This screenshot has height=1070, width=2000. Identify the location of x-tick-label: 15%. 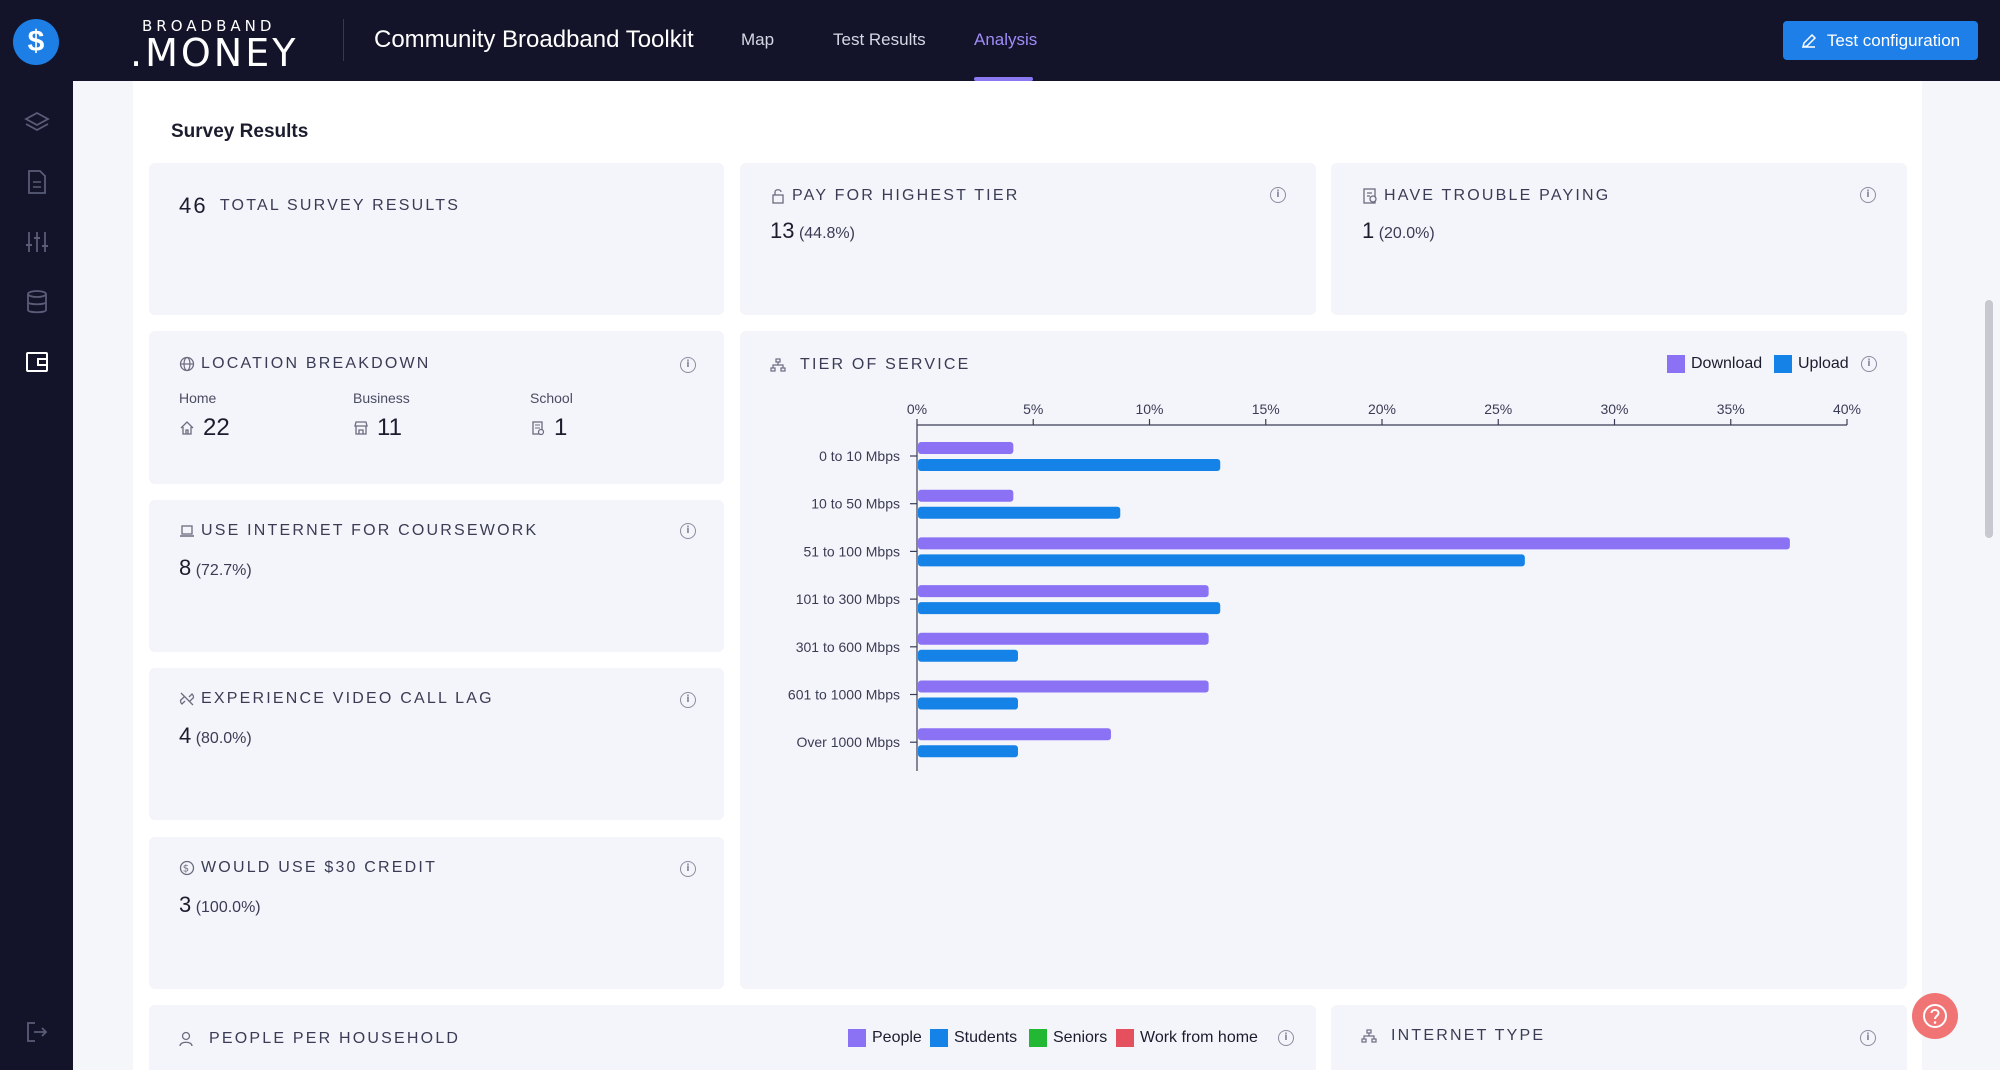
(1266, 409).